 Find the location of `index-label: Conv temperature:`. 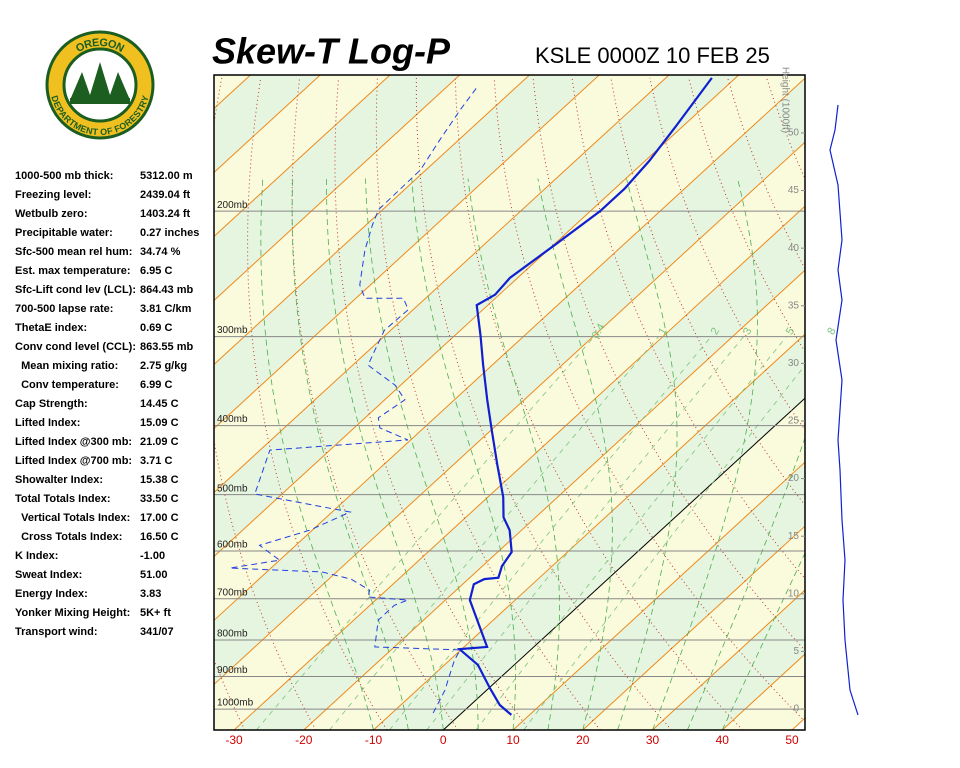

index-label: Conv temperature: is located at coordinates (67, 385).